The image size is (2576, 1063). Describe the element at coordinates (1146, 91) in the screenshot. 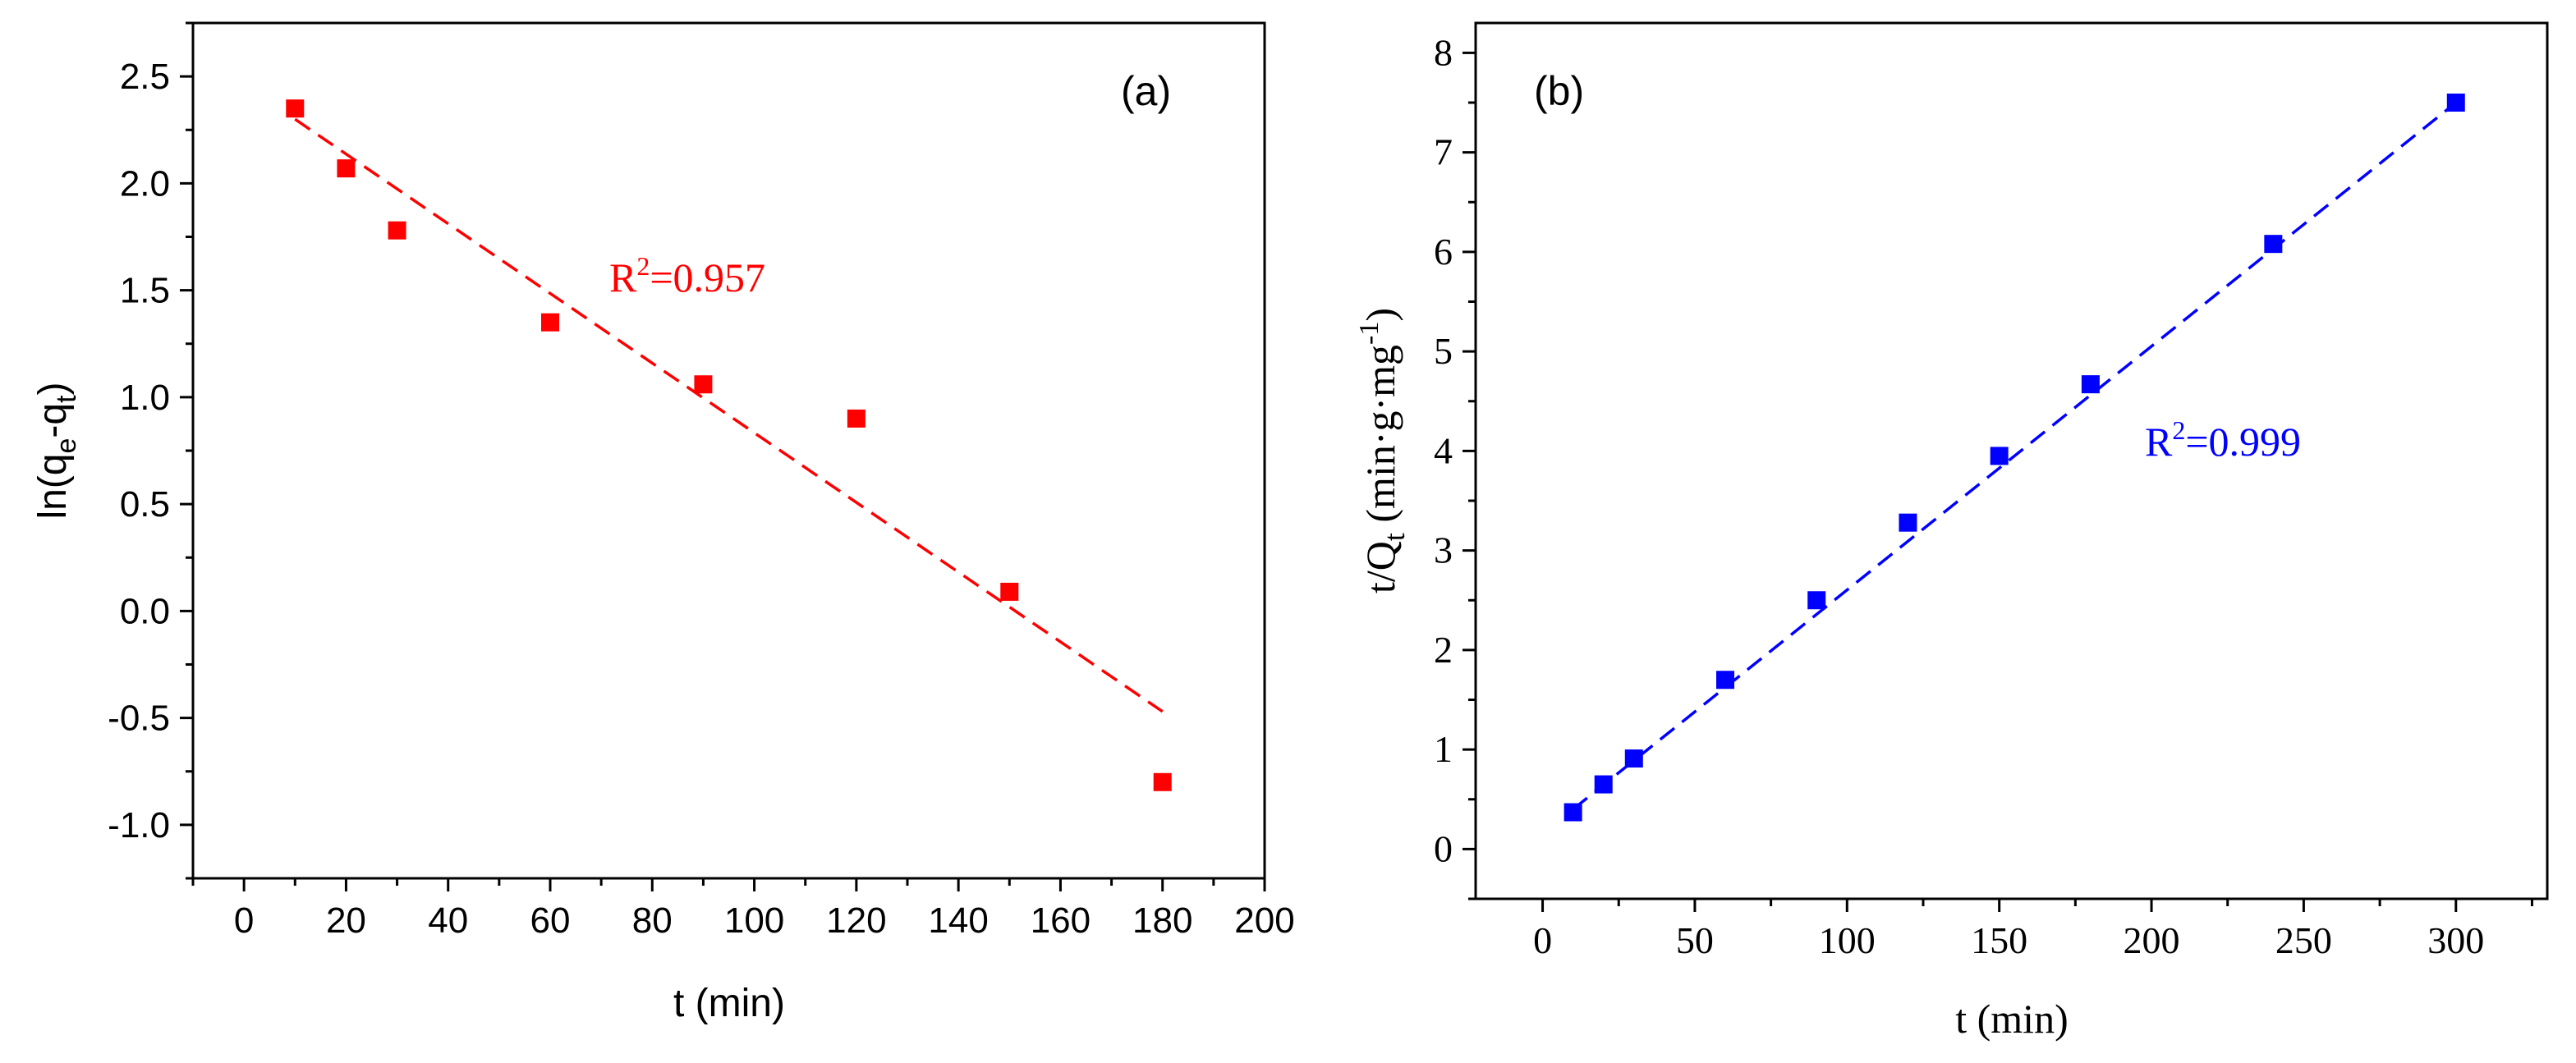

I see `panel-a-label: (a)` at that location.